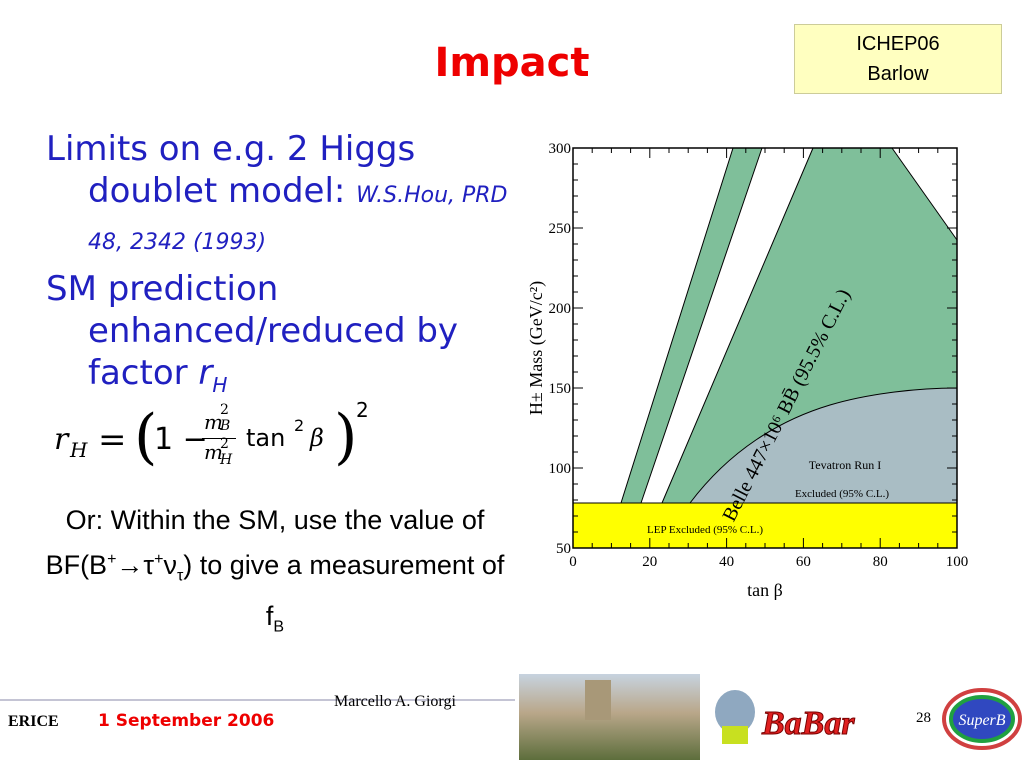 The width and height of the screenshot is (1024, 768). I want to click on x-tick-label: 80, so click(880, 562).